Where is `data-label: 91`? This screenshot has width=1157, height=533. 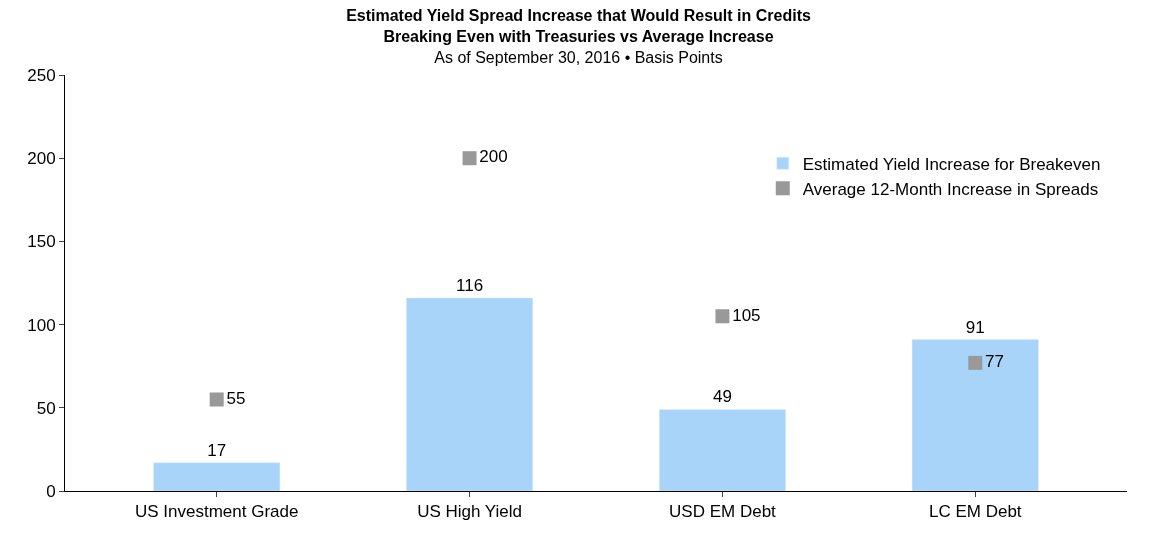 data-label: 91 is located at coordinates (975, 327).